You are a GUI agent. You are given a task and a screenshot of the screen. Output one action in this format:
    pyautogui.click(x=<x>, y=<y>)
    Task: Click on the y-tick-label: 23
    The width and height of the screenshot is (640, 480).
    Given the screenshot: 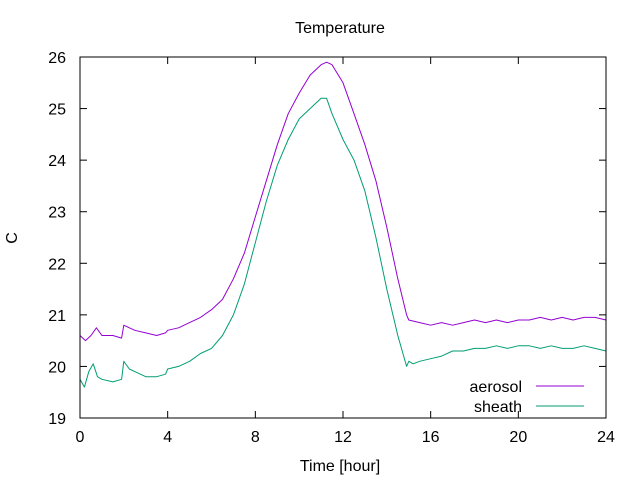 What is the action you would take?
    pyautogui.click(x=57, y=213)
    